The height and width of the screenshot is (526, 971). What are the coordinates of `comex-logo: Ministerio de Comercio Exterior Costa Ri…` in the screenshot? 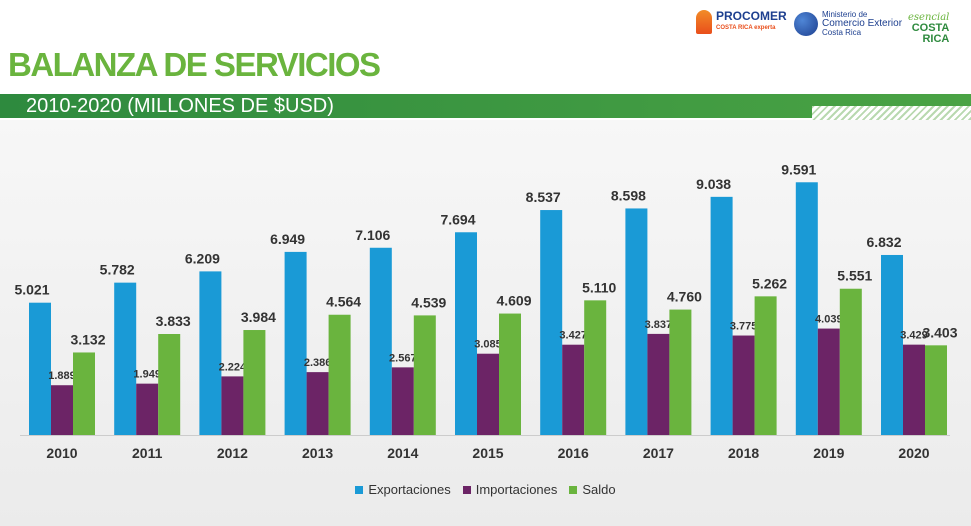 It's located at (848, 23).